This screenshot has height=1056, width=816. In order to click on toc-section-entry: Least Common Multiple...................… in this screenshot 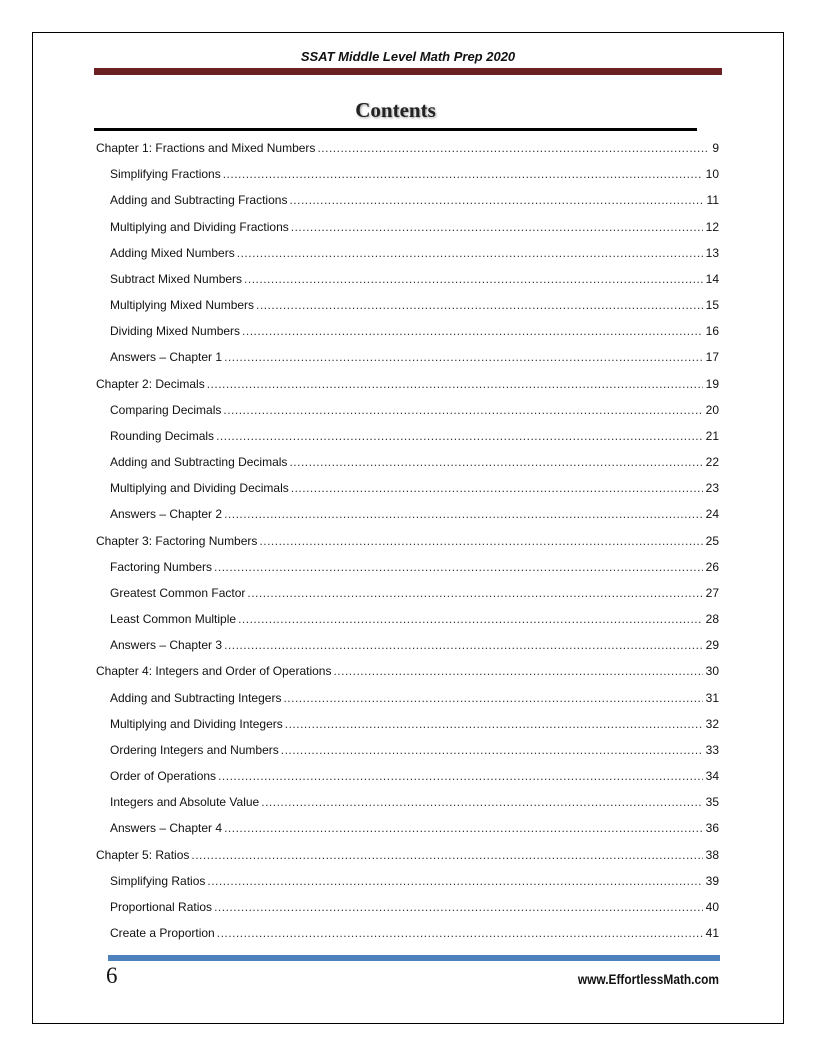, I will do `click(414, 620)`.